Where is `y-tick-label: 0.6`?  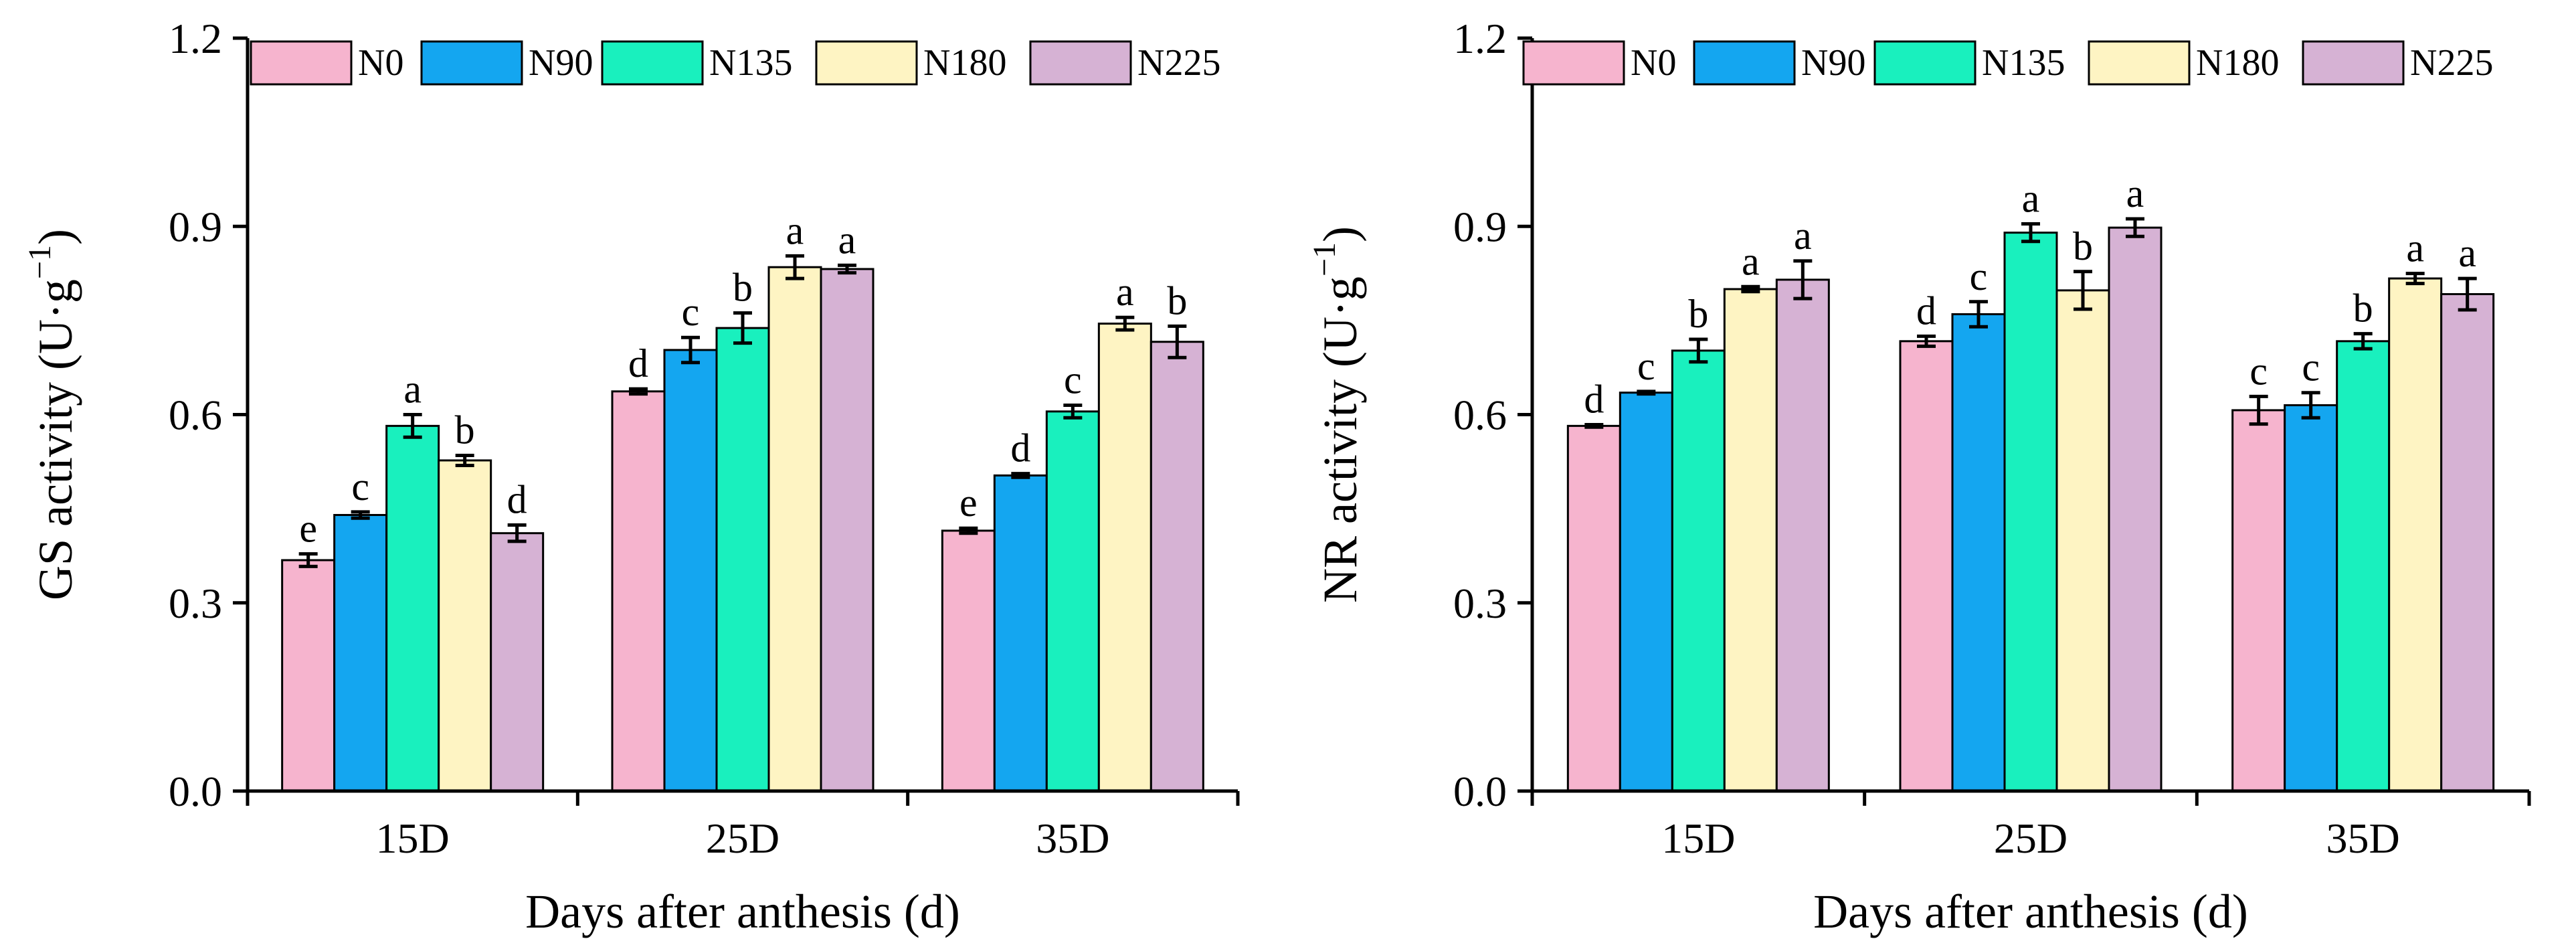 y-tick-label: 0.6 is located at coordinates (195, 416).